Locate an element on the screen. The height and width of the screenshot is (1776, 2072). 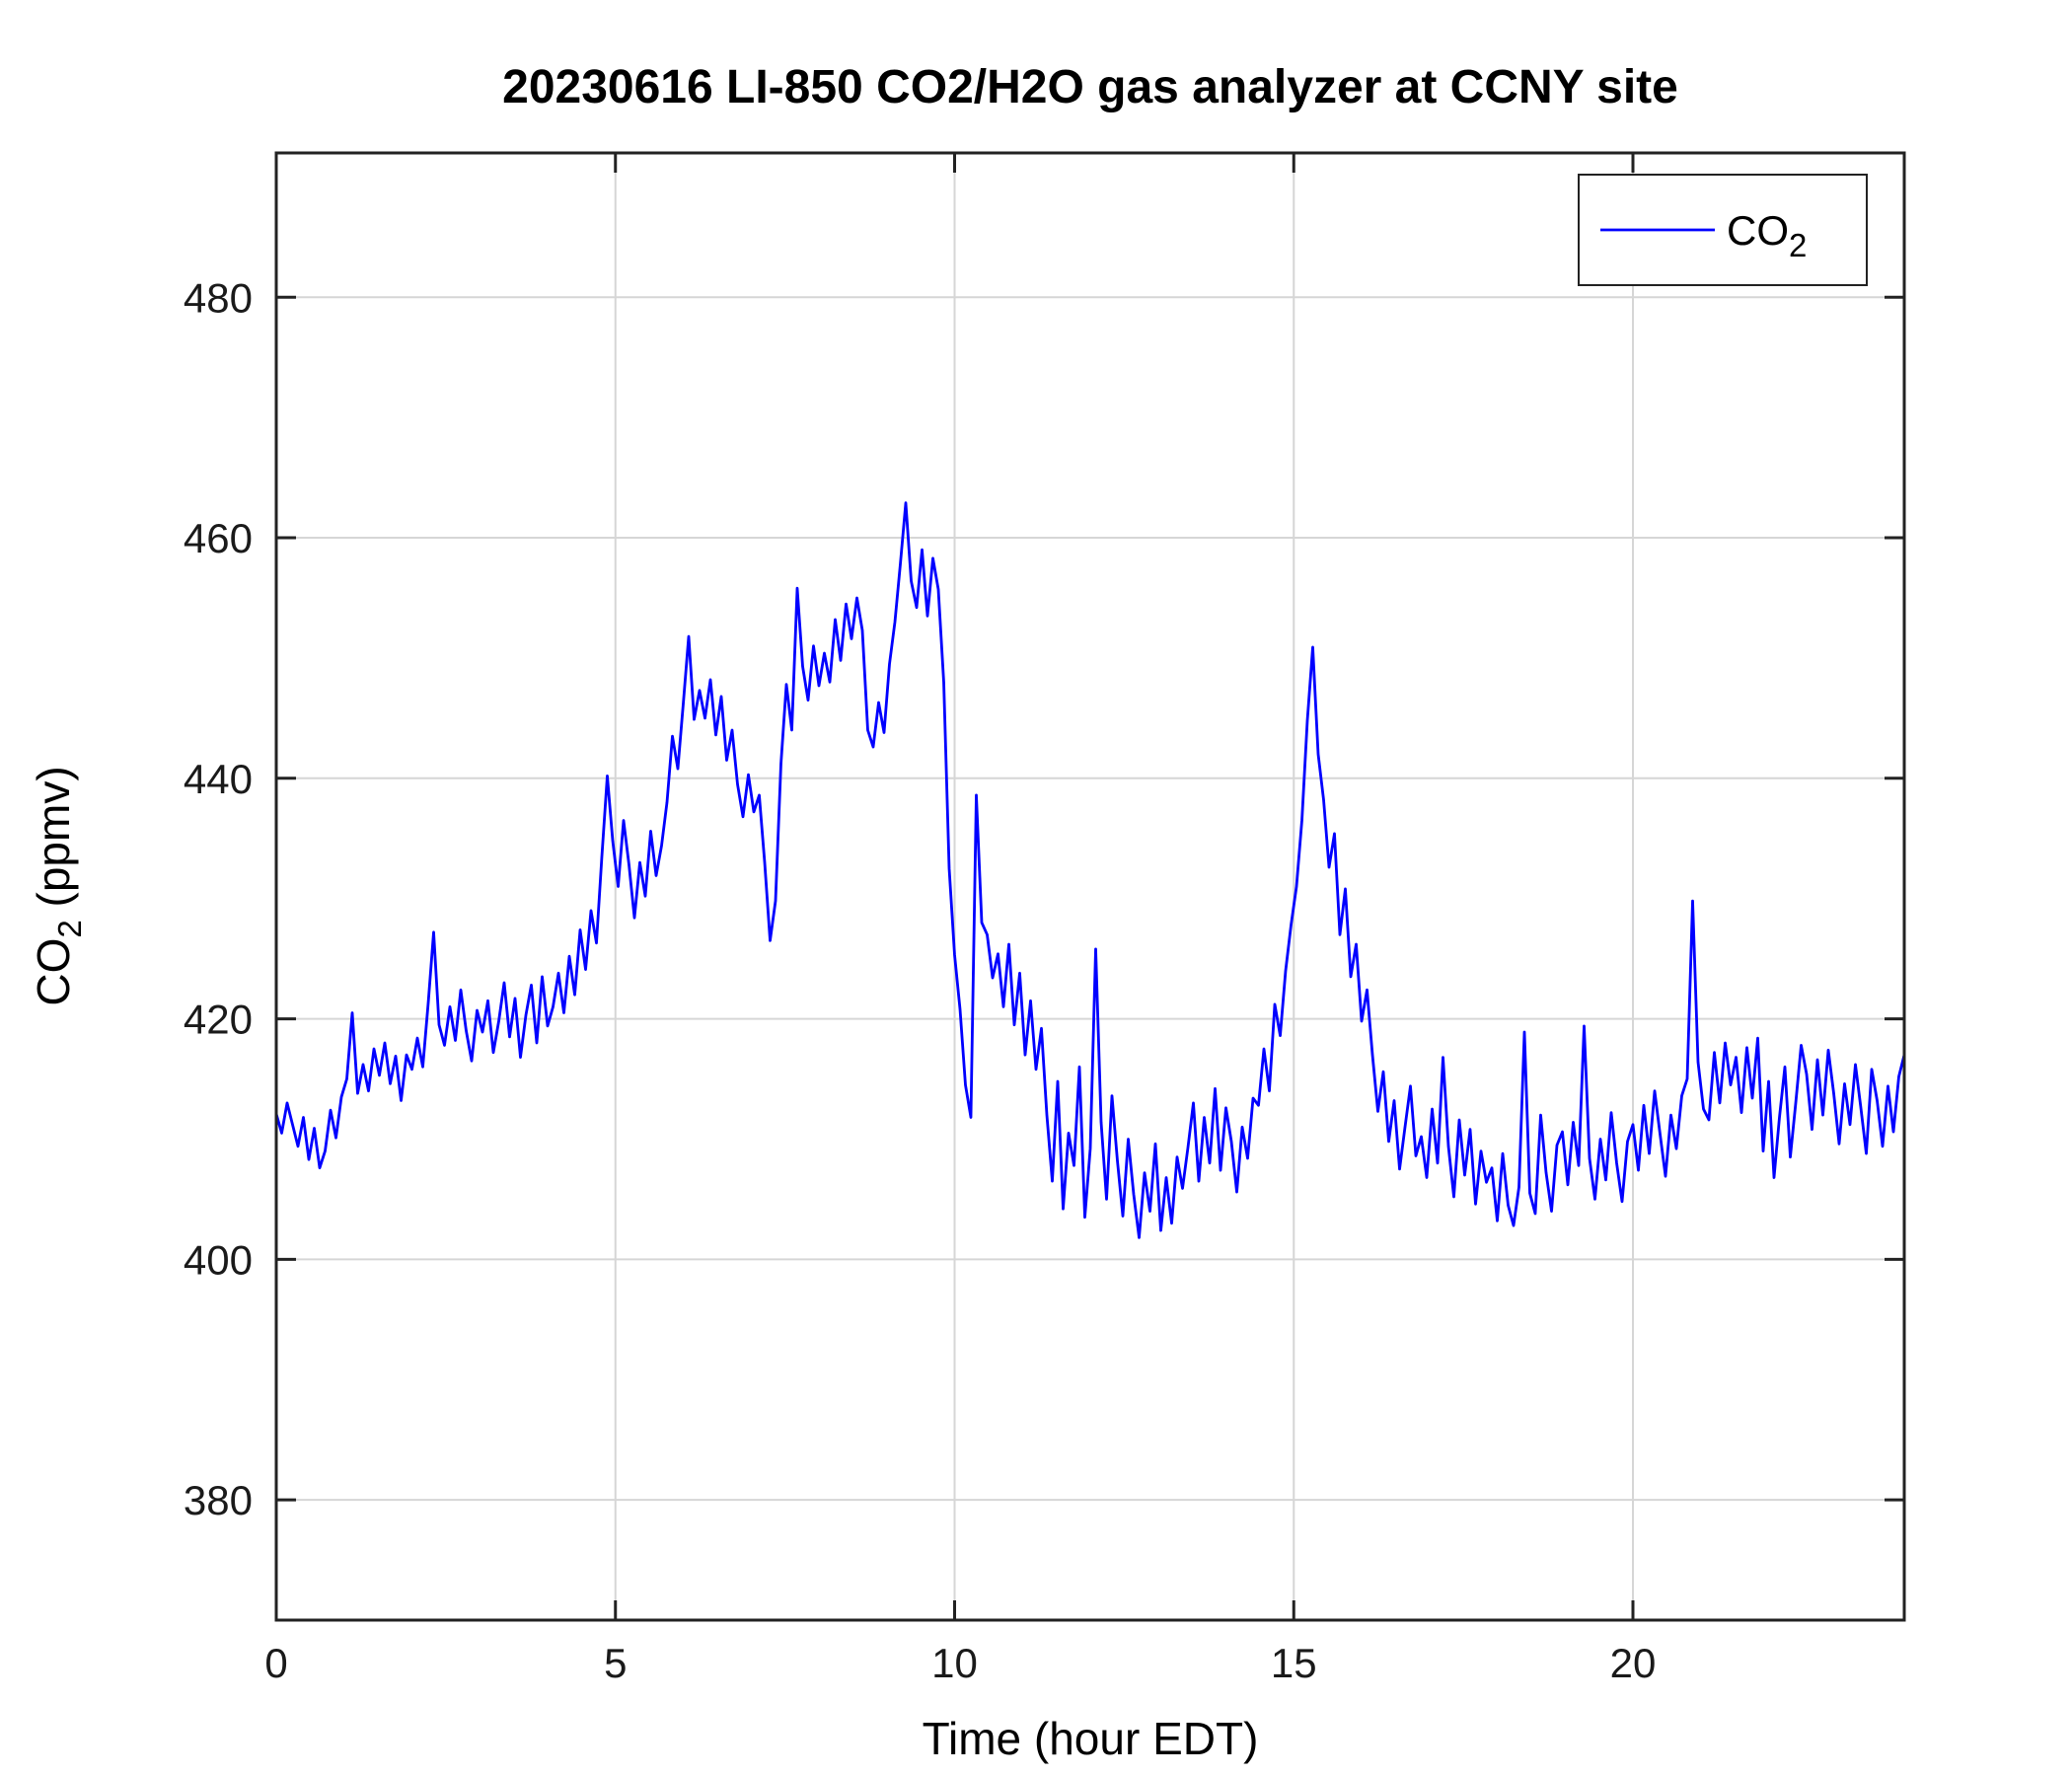
legend-entry-label: CO2 is located at coordinates (1767, 235).